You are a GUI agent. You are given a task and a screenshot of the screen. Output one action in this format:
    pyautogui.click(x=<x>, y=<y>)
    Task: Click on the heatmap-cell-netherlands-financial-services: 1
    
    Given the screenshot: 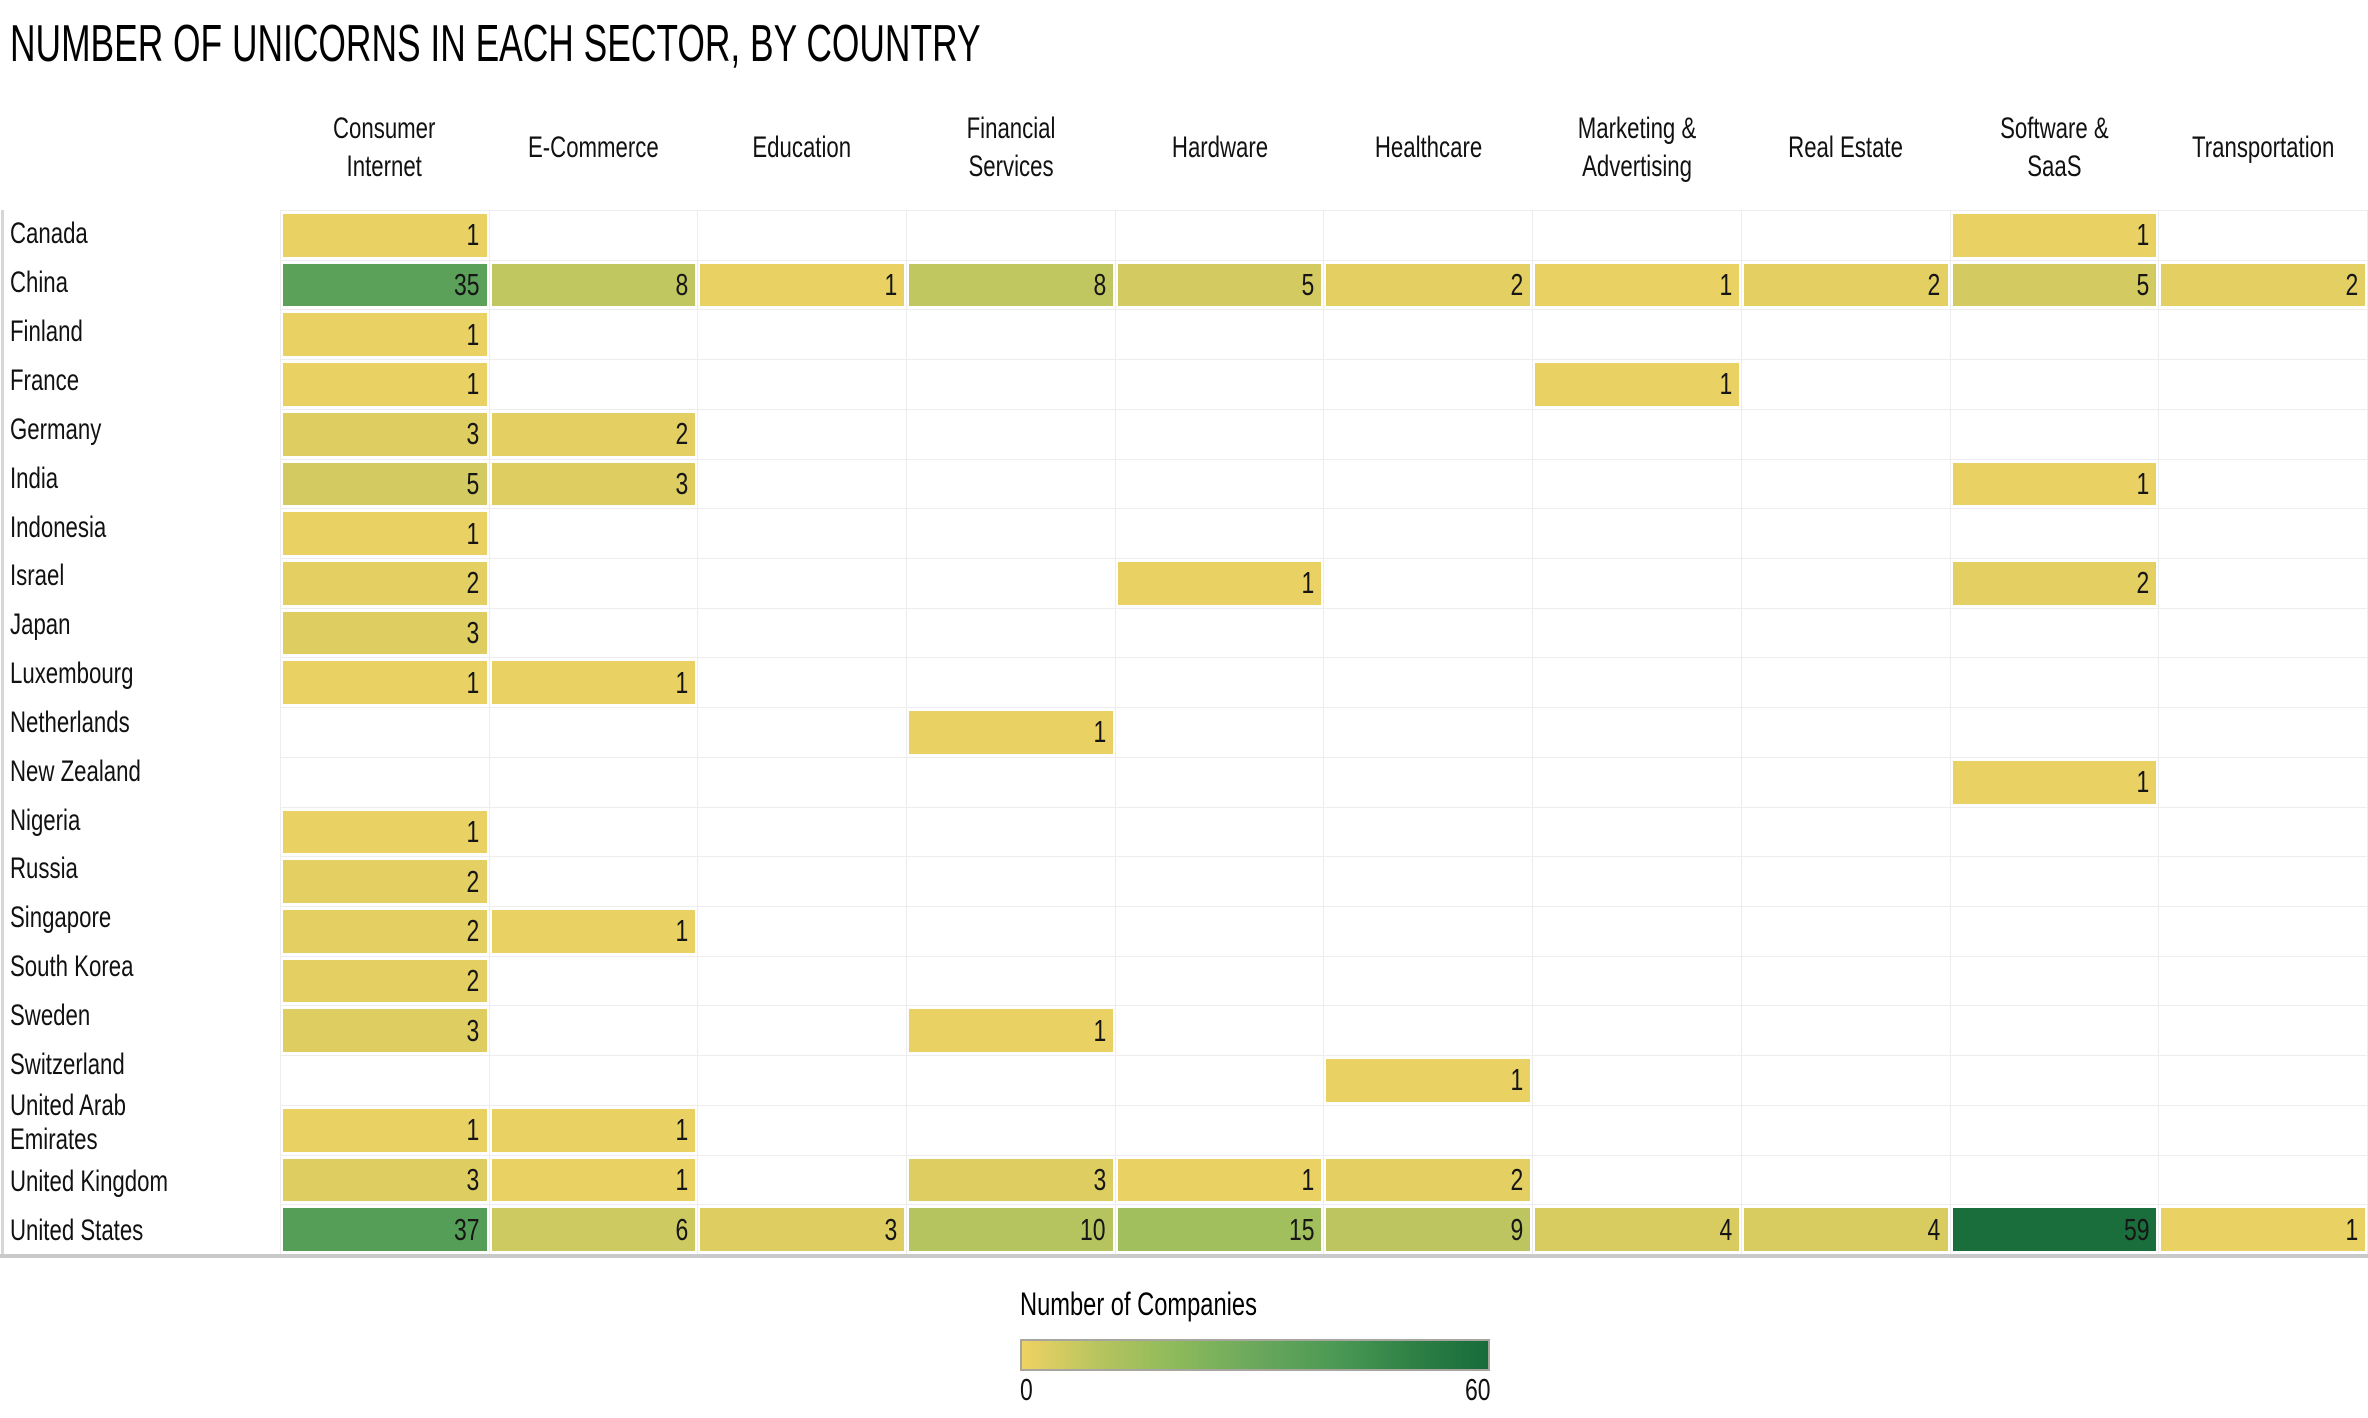 What is the action you would take?
    pyautogui.click(x=1011, y=732)
    